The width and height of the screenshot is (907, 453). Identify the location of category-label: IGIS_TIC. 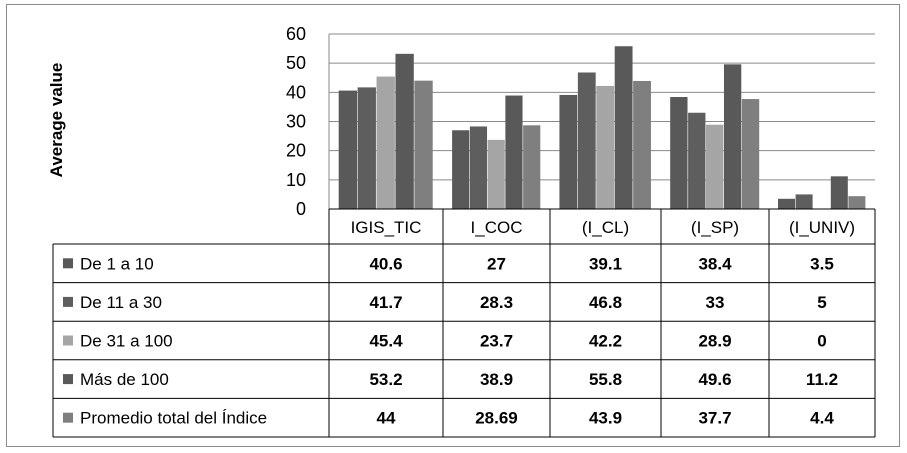
(386, 227).